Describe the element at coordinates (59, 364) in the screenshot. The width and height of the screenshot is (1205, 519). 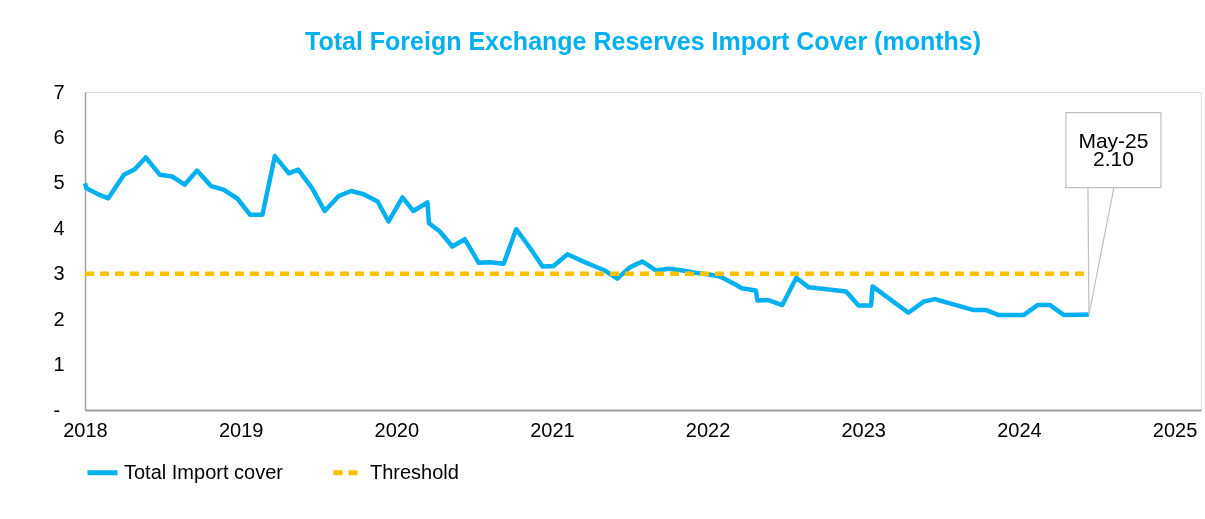
I see `y-tick-label: 1` at that location.